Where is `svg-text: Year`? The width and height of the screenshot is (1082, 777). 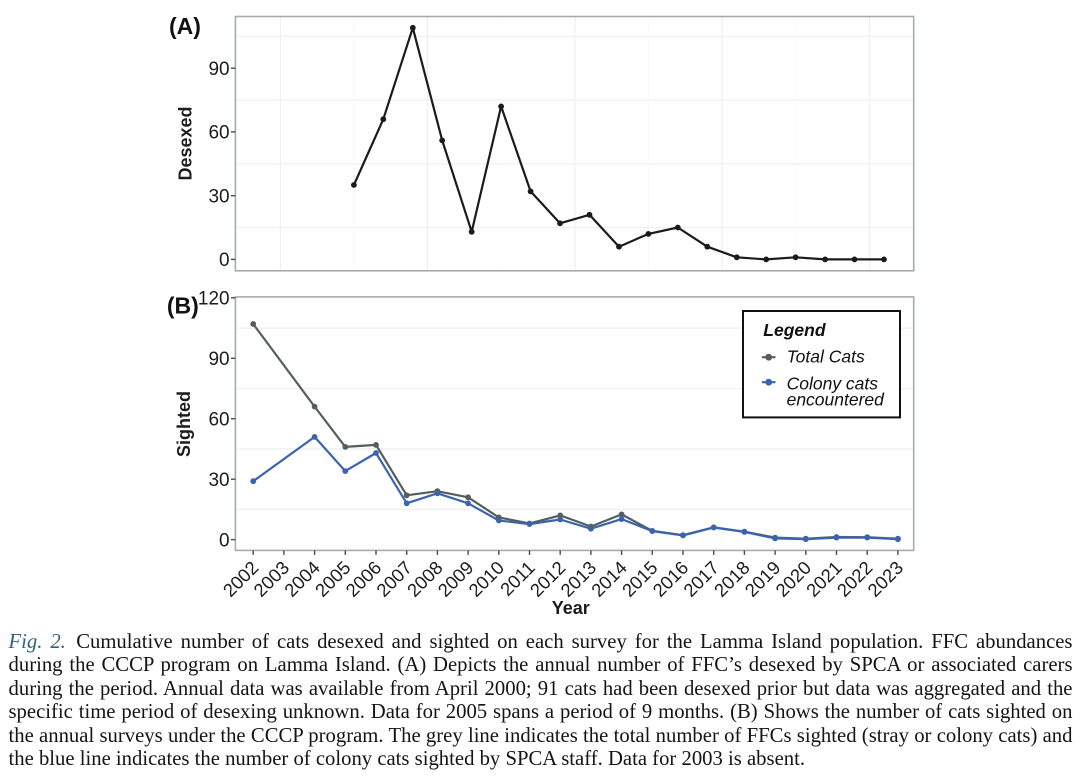 svg-text: Year is located at coordinates (571, 608).